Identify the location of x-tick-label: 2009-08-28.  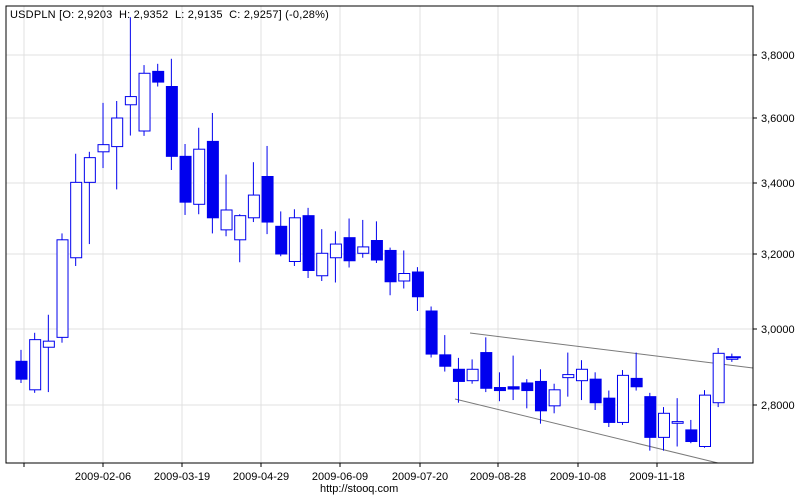
(498, 477).